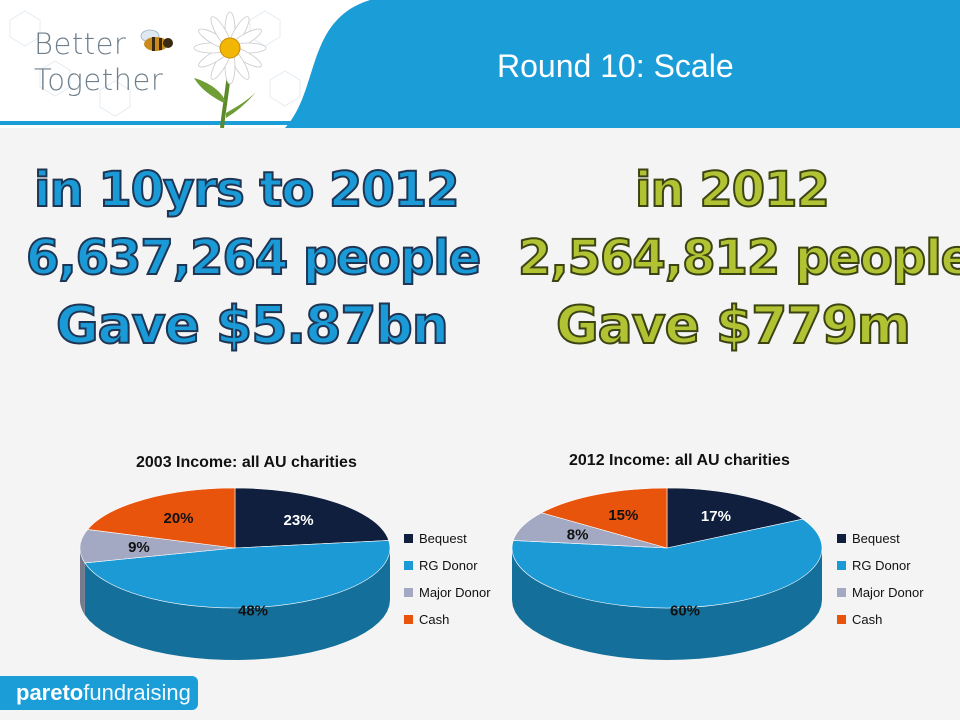 This screenshot has height=720, width=960. What do you see at coordinates (578, 534) in the screenshot?
I see `pie-label-major-donor: 8%` at bounding box center [578, 534].